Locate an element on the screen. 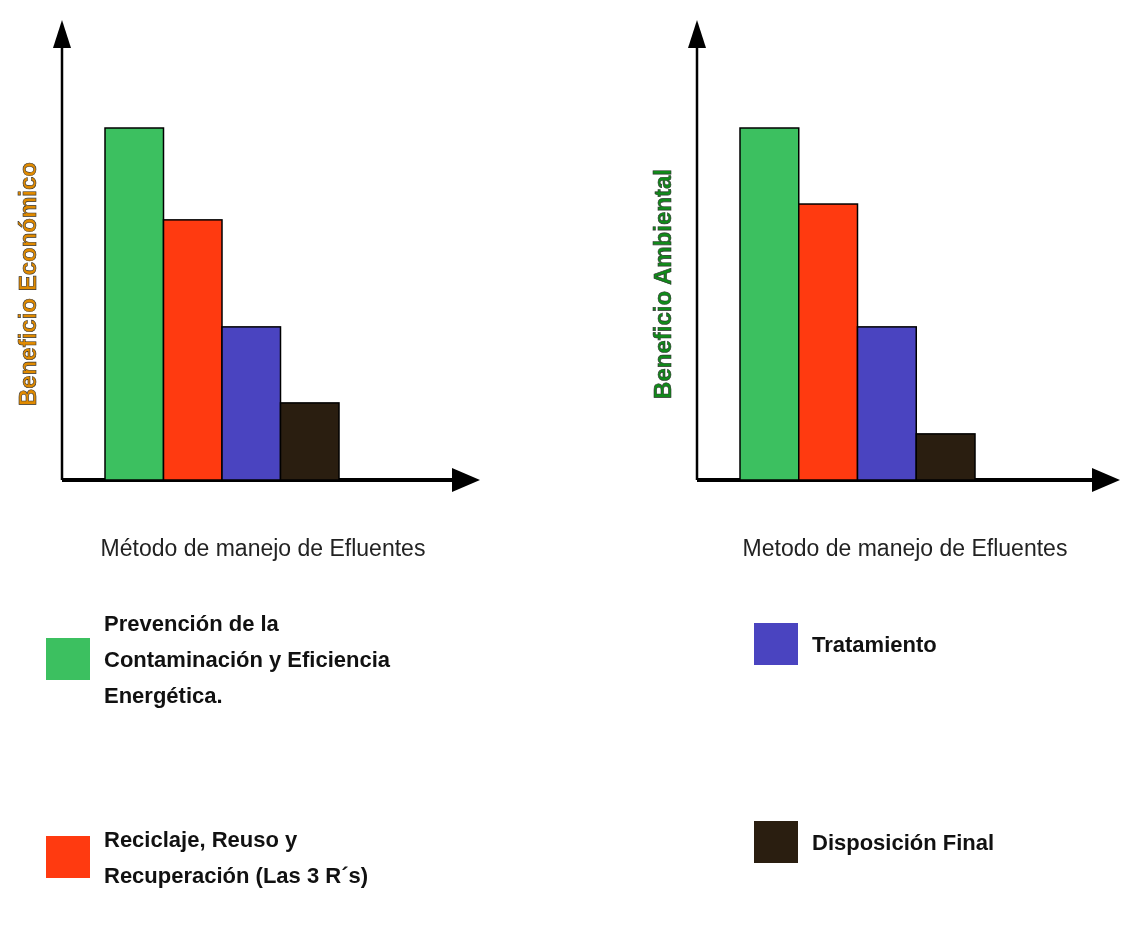 The height and width of the screenshot is (949, 1141). x-axis-title: Metodo de manejo de Efluentes is located at coordinates (905, 548).